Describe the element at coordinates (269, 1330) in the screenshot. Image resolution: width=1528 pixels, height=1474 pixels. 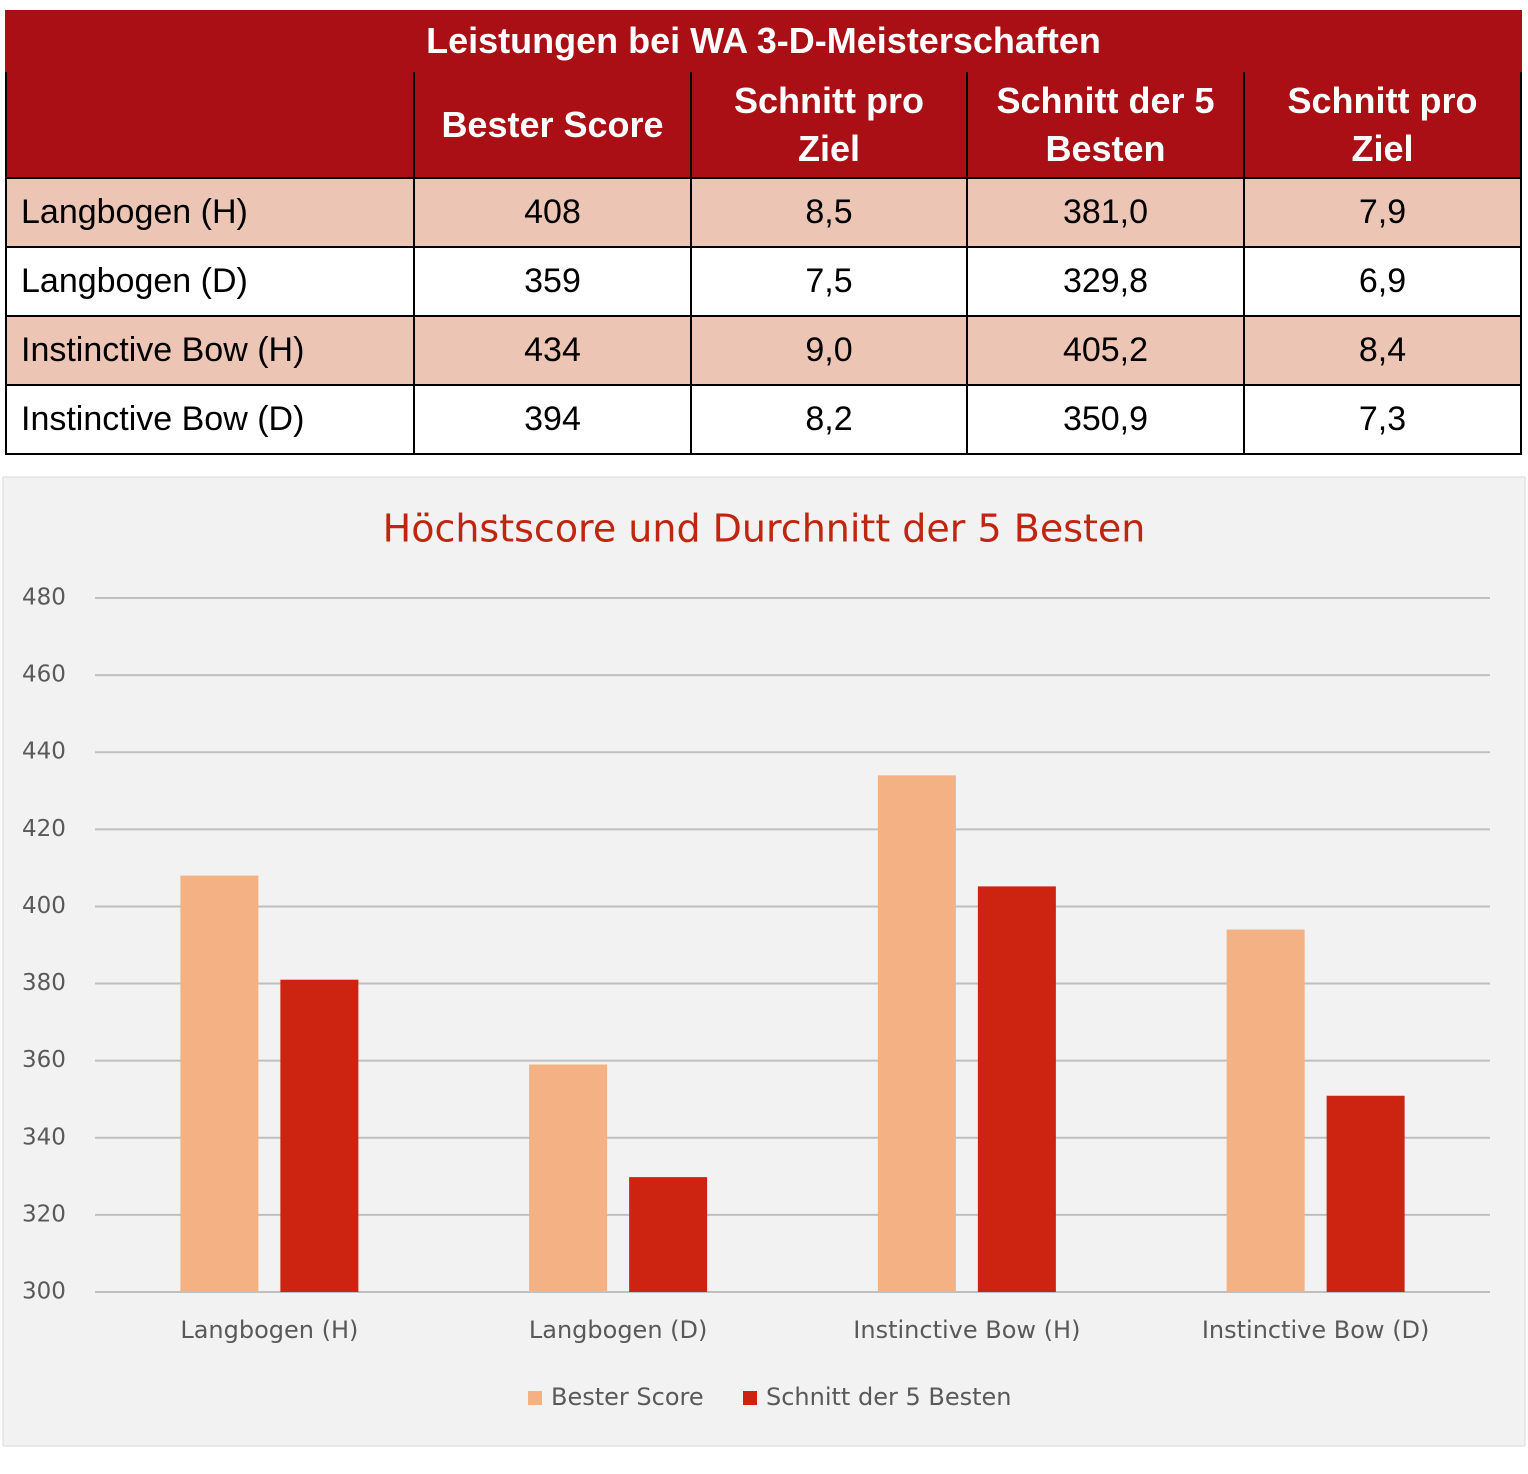
I see `x-tick-label: Langbogen (H)` at that location.